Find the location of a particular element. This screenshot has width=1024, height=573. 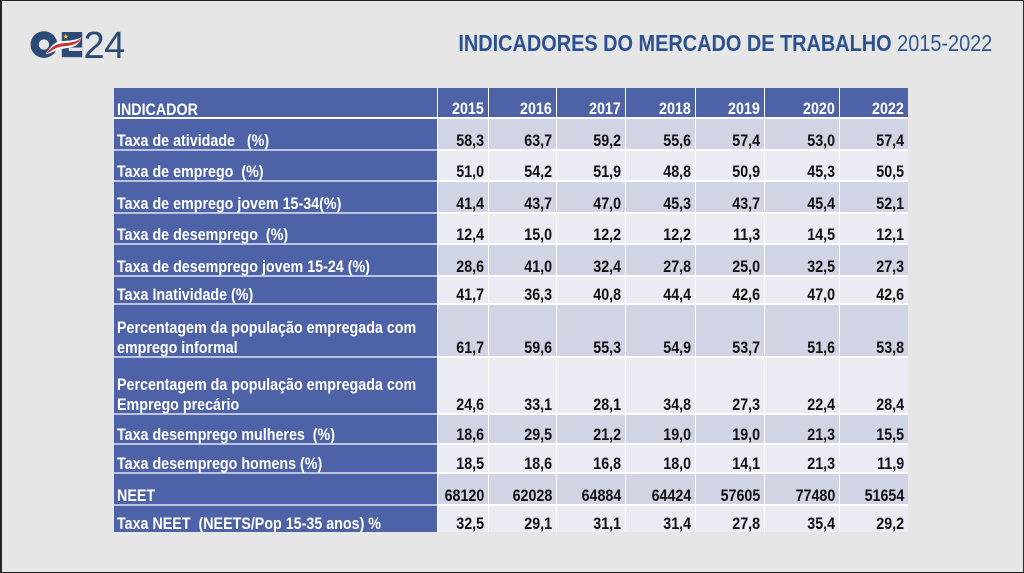

svg-text: 24 is located at coordinates (105, 46).